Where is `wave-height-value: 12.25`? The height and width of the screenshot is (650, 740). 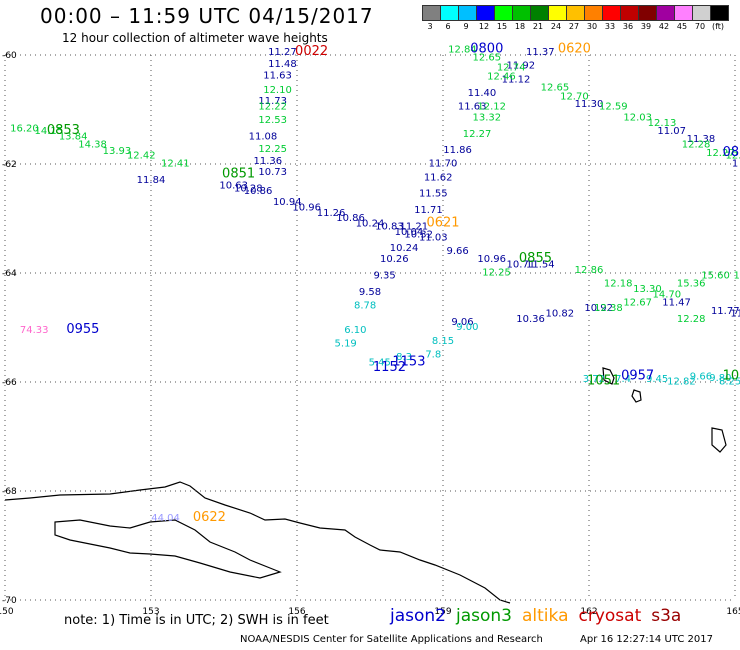
wave-height-value: 12.25 is located at coordinates (272, 149).